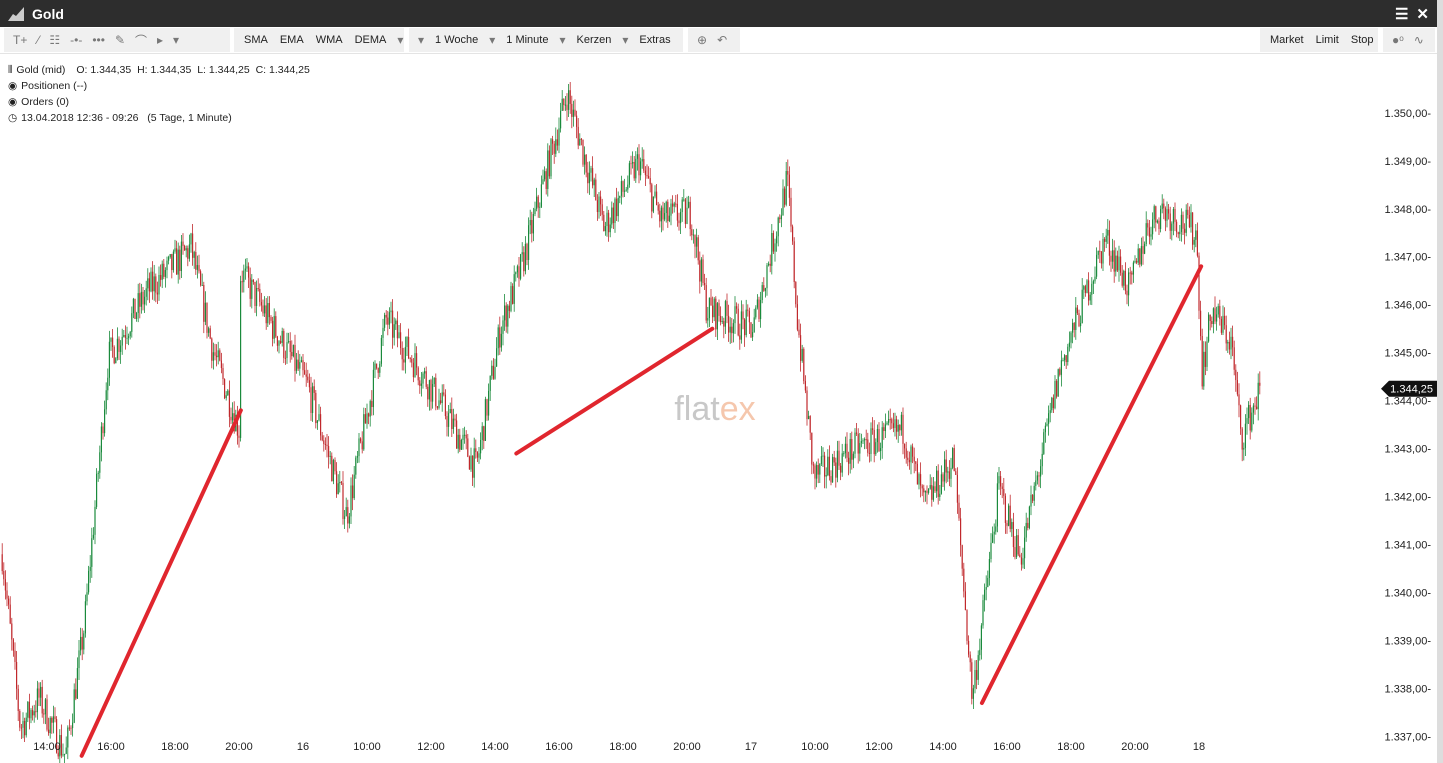 The width and height of the screenshot is (1443, 763). Describe the element at coordinates (1327, 40) in the screenshot. I see `limit-order-button: Limit` at that location.